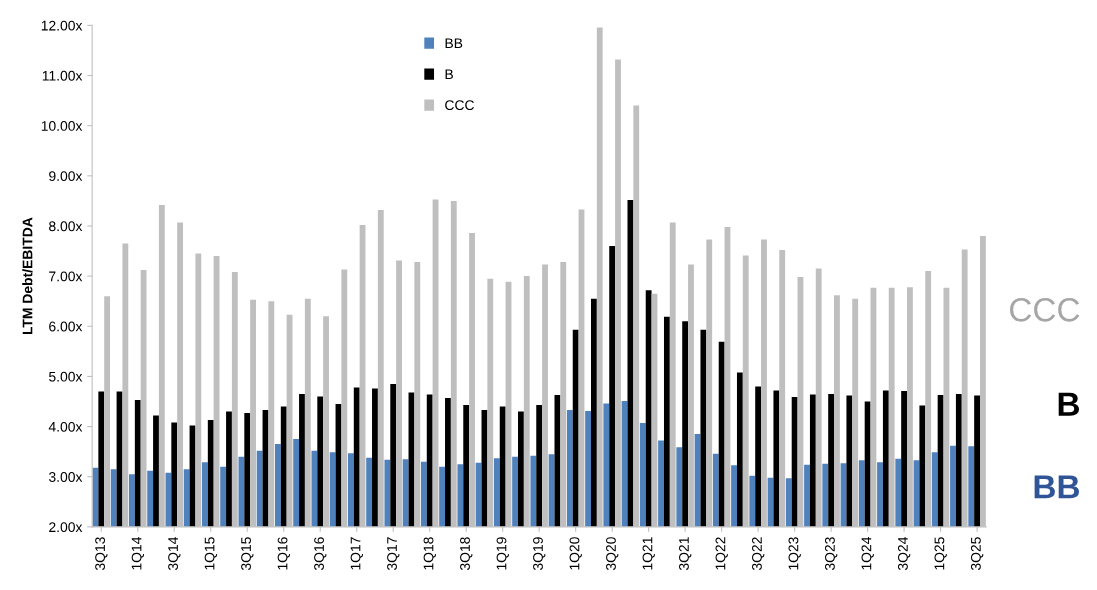  Describe the element at coordinates (429, 553) in the screenshot. I see `x-tick-label: 1Q18` at that location.